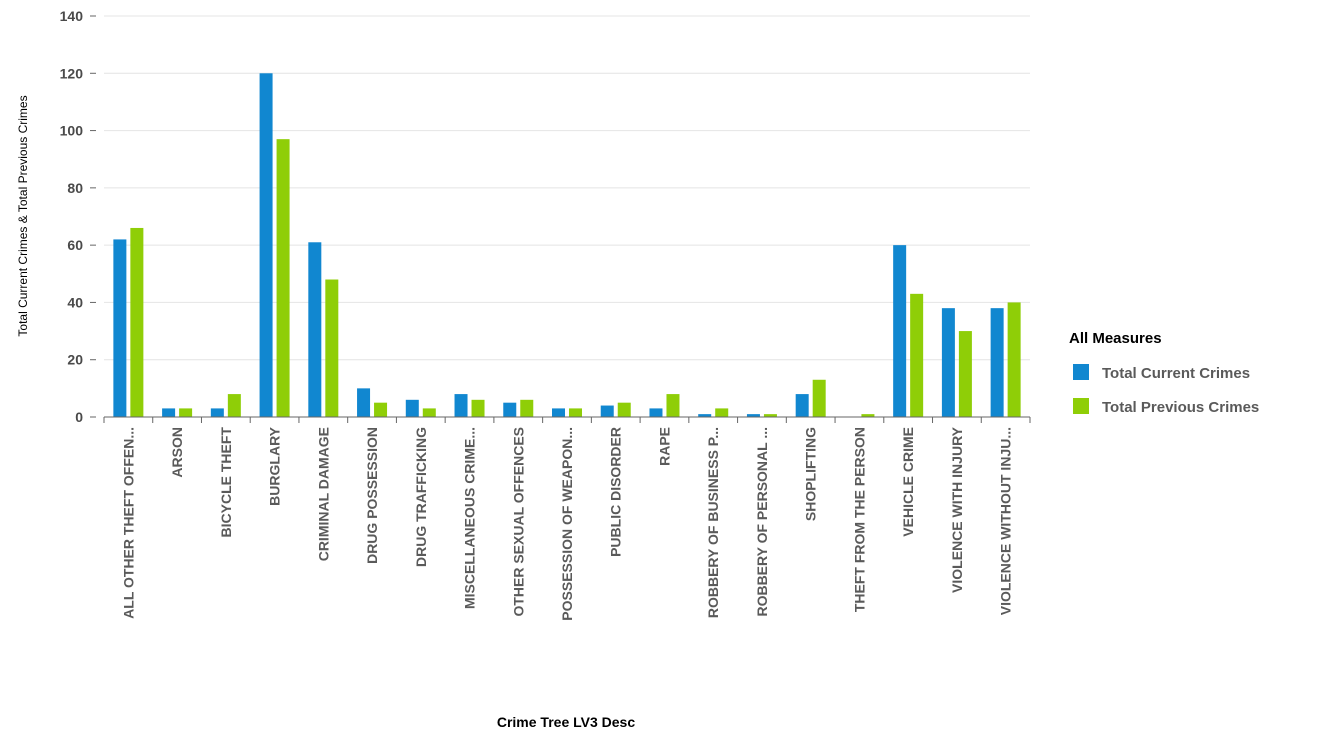 The width and height of the screenshot is (1337, 737). What do you see at coordinates (1176, 373) in the screenshot?
I see `legend-label: Total Current Crimes` at bounding box center [1176, 373].